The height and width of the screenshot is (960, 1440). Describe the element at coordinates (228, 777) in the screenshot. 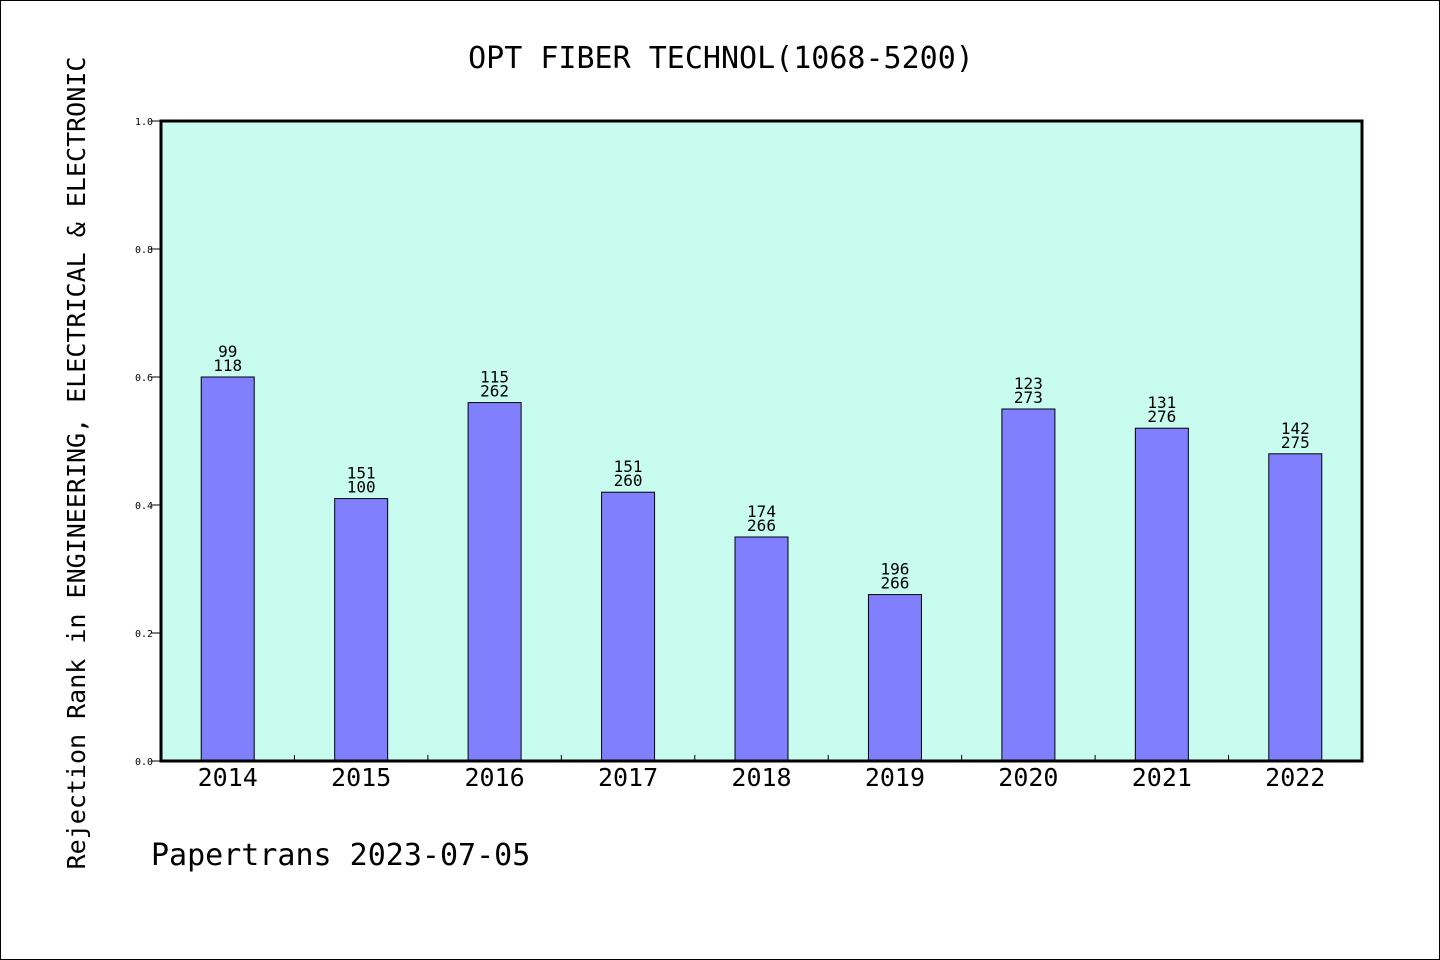

I see `x-tick-label: 2014` at that location.